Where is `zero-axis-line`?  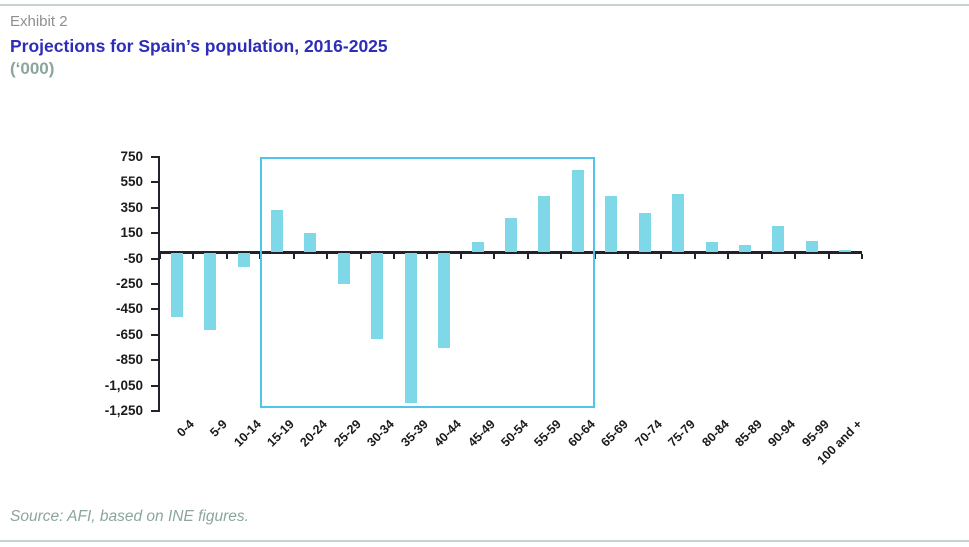 zero-axis-line is located at coordinates (510, 253).